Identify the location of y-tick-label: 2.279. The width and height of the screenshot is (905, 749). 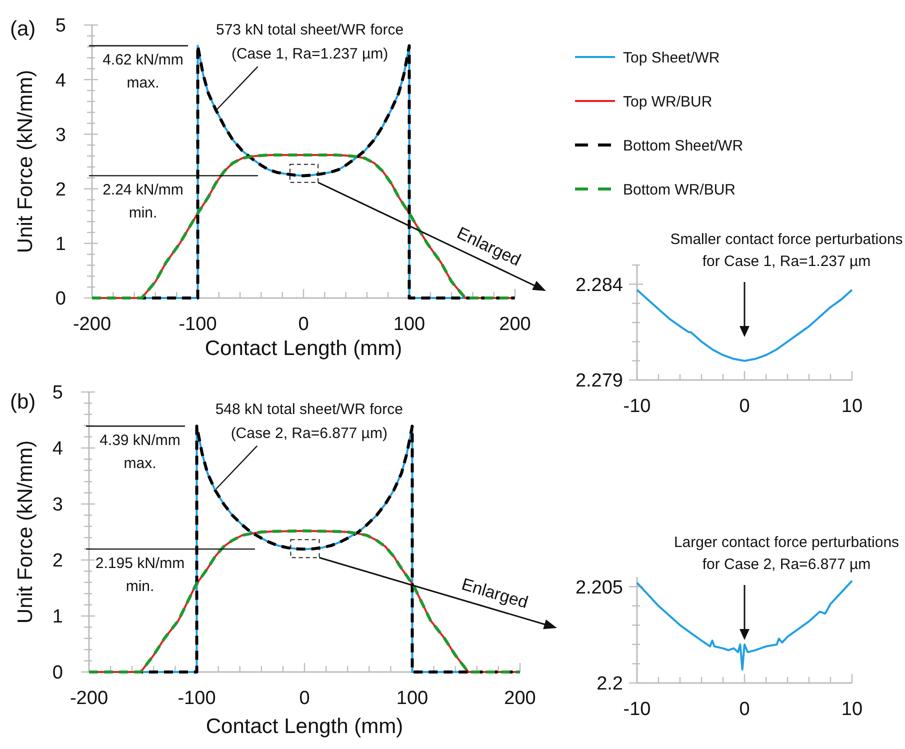
(599, 381).